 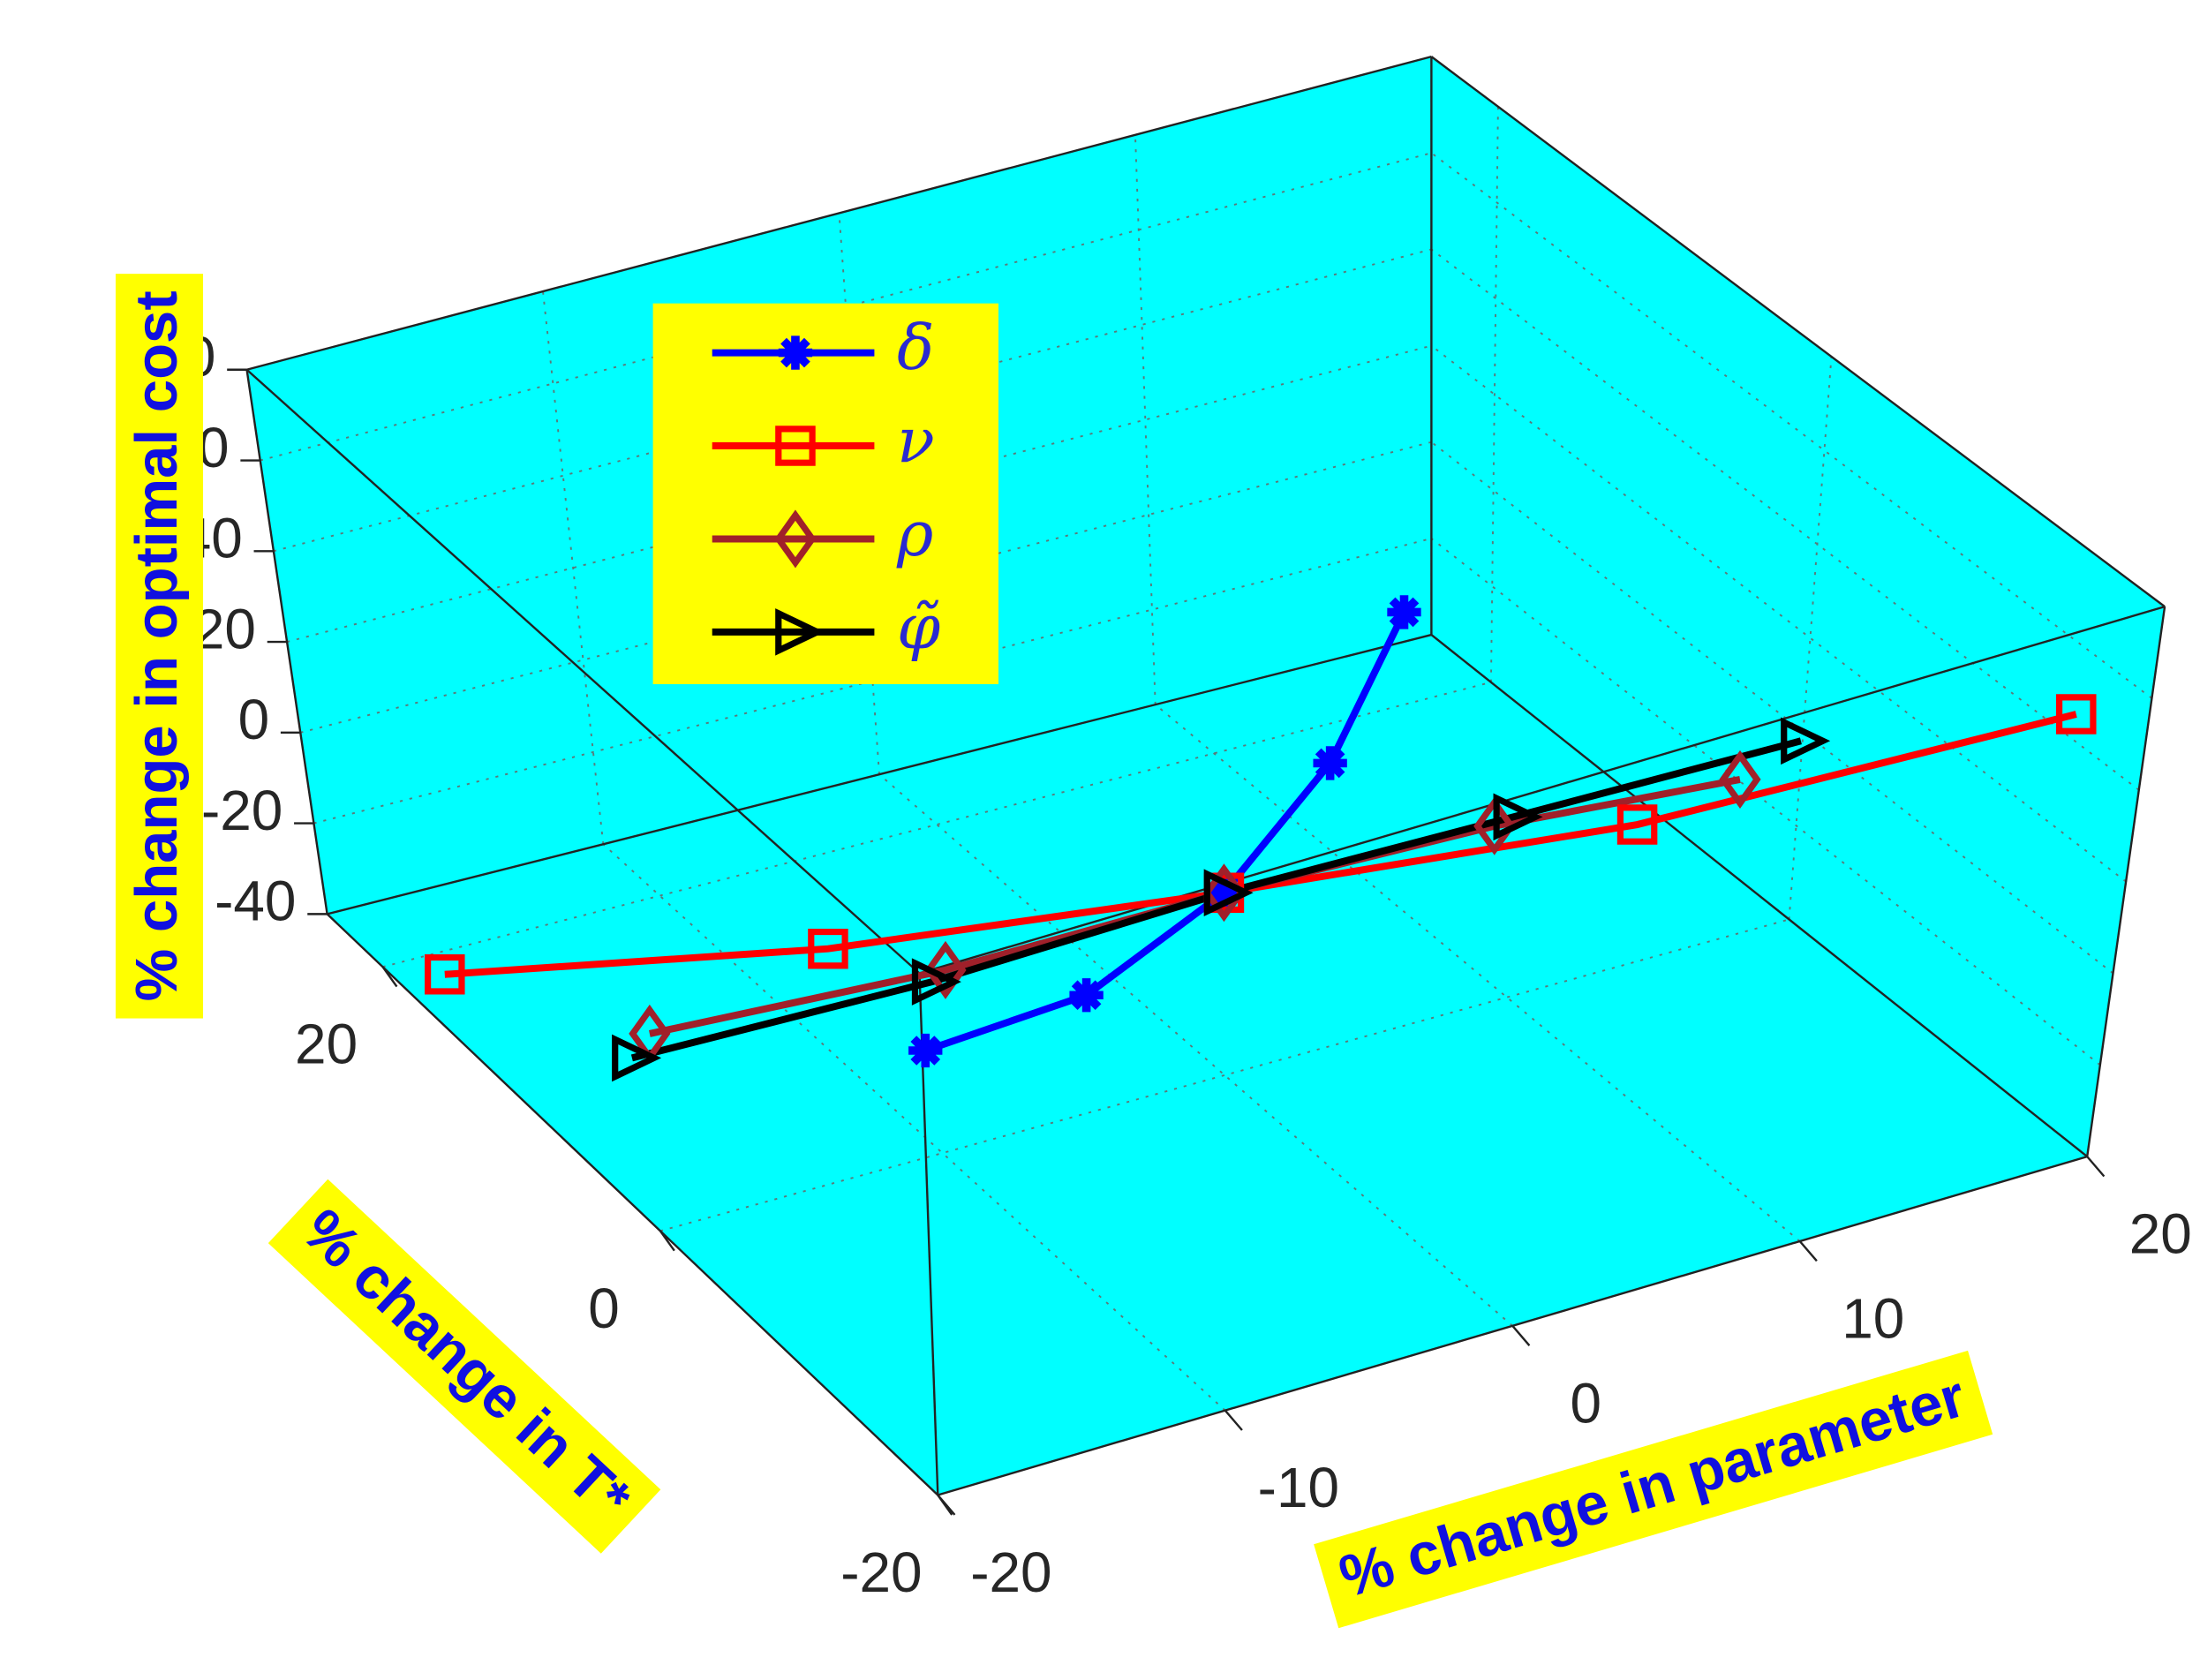 I want to click on legend-label: φ̃, so click(x=918, y=627).